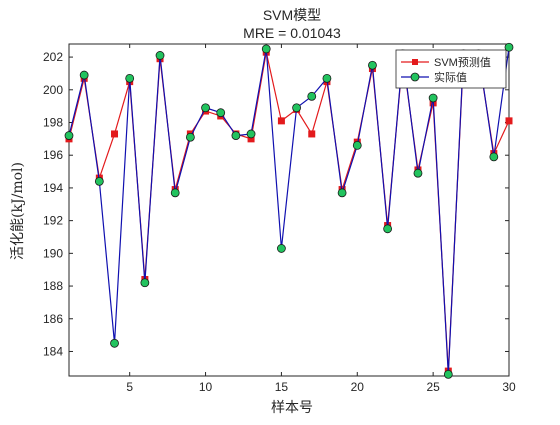 This screenshot has width=560, height=425. I want to click on y-tick-label: 186, so click(53, 319).